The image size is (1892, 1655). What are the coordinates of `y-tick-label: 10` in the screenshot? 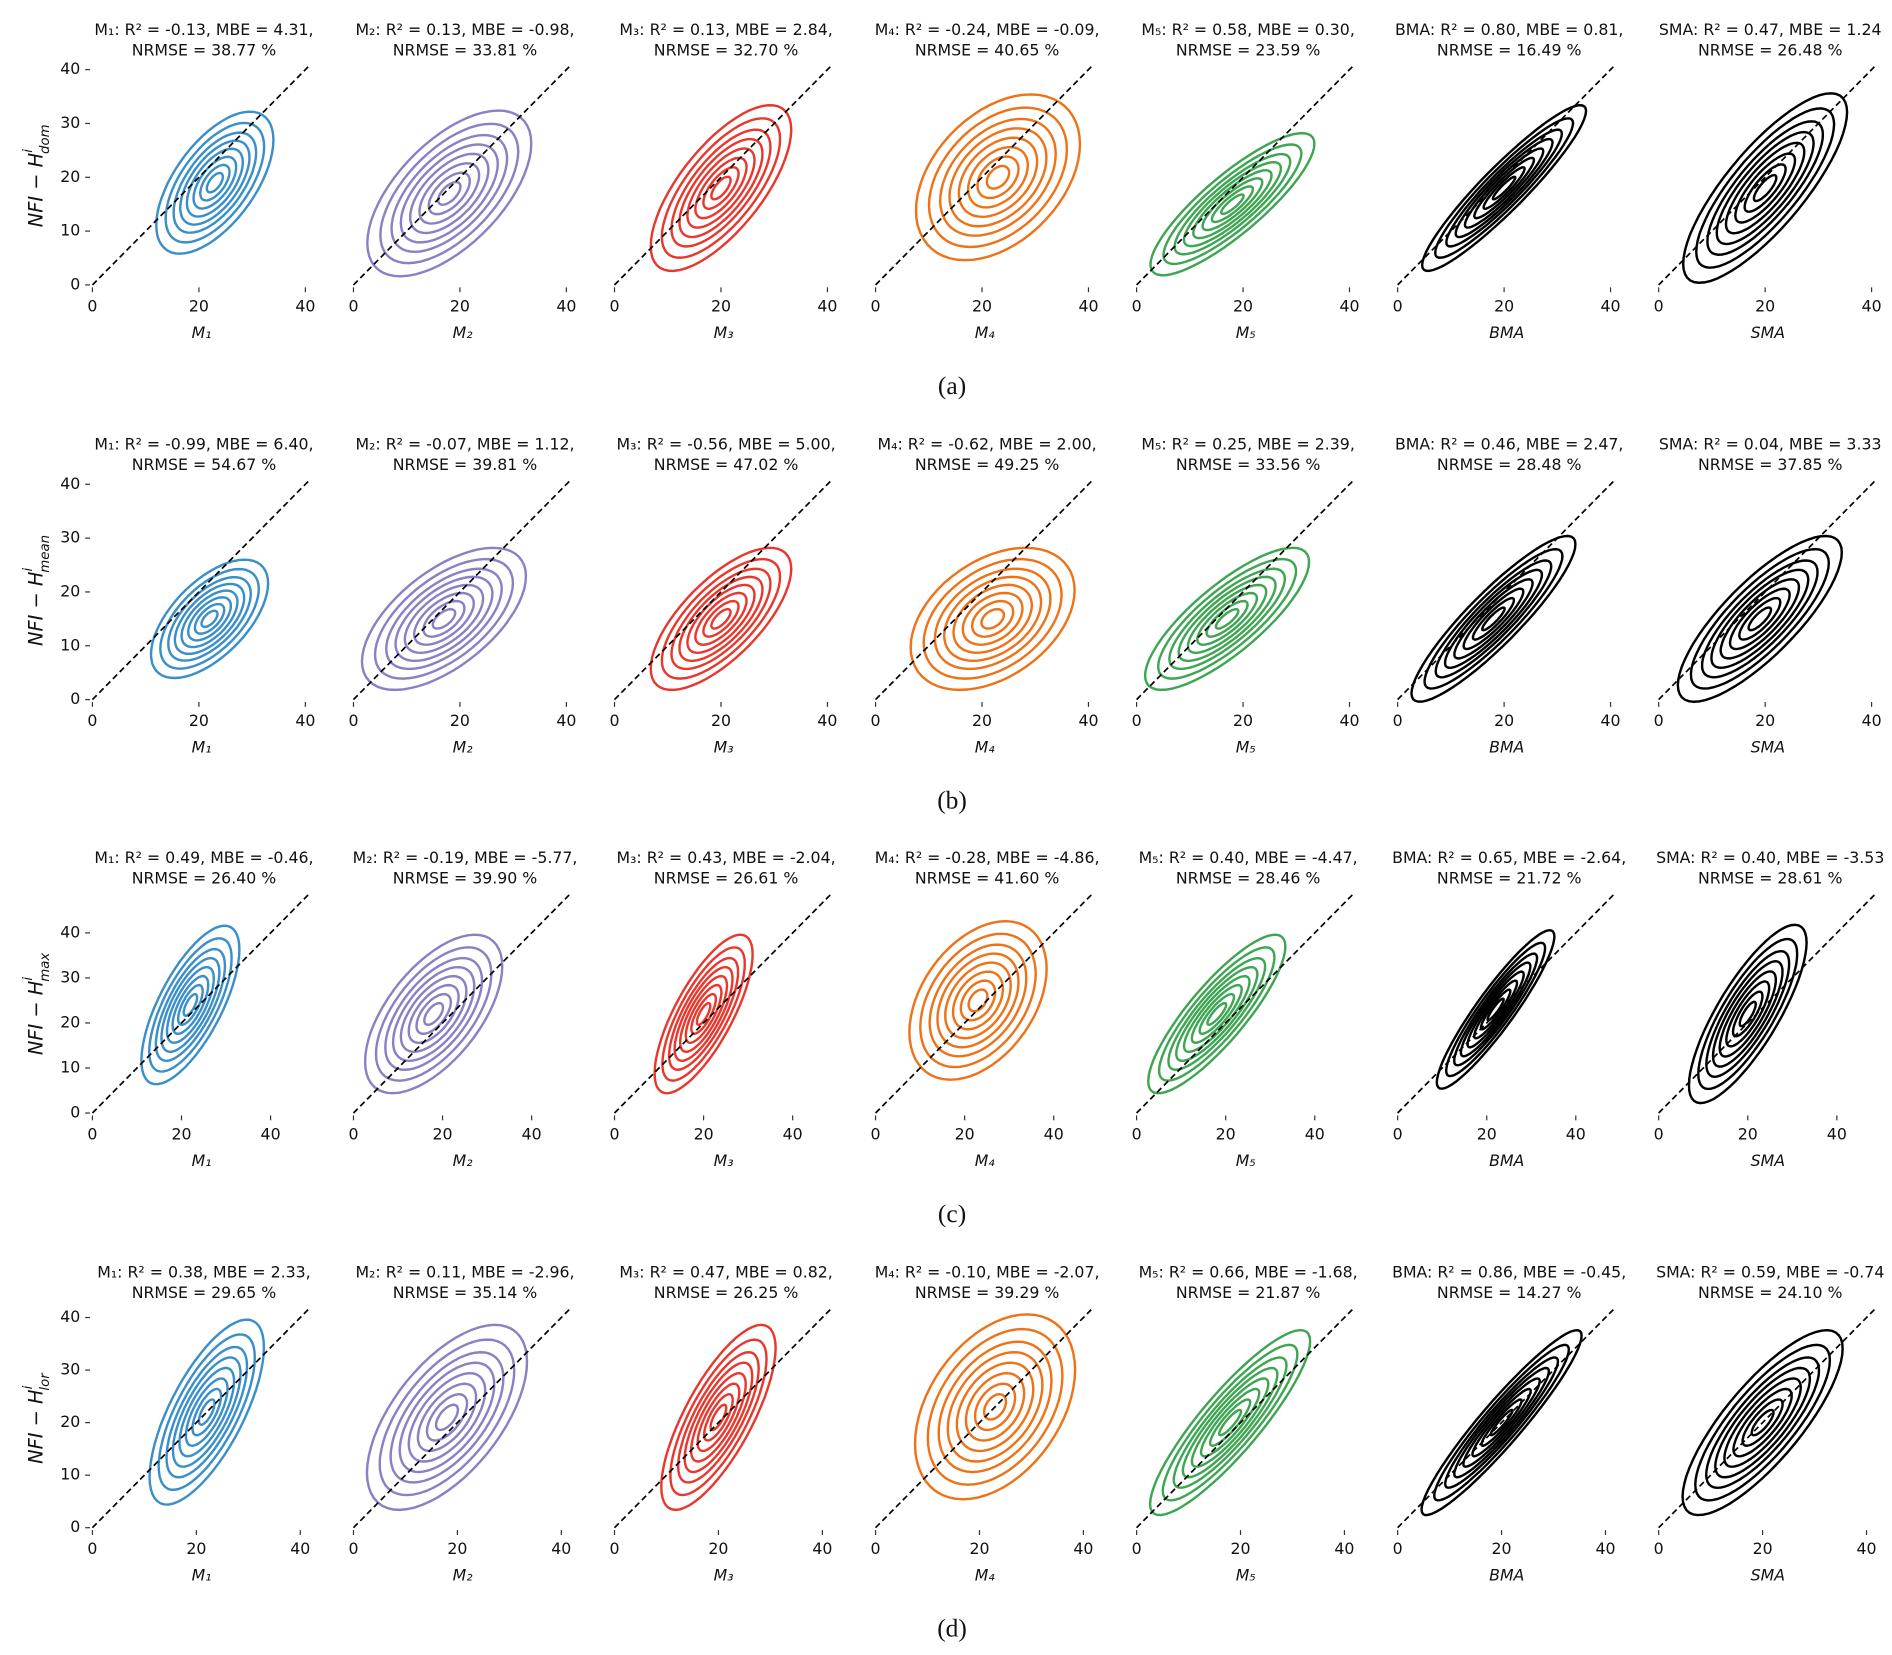 It's located at (70, 644).